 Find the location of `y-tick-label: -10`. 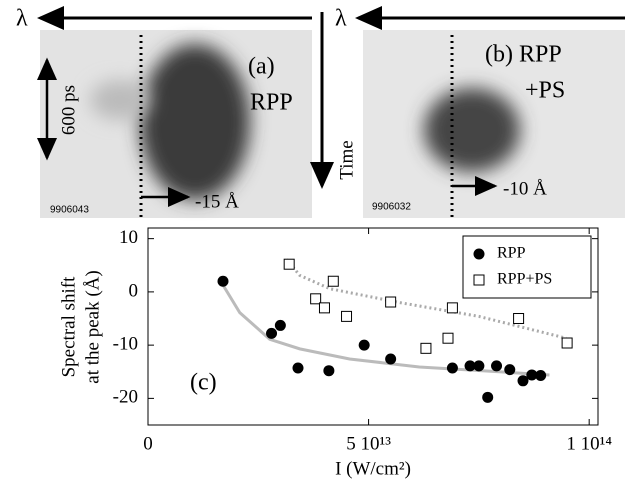

y-tick-label: -10 is located at coordinates (125, 343).